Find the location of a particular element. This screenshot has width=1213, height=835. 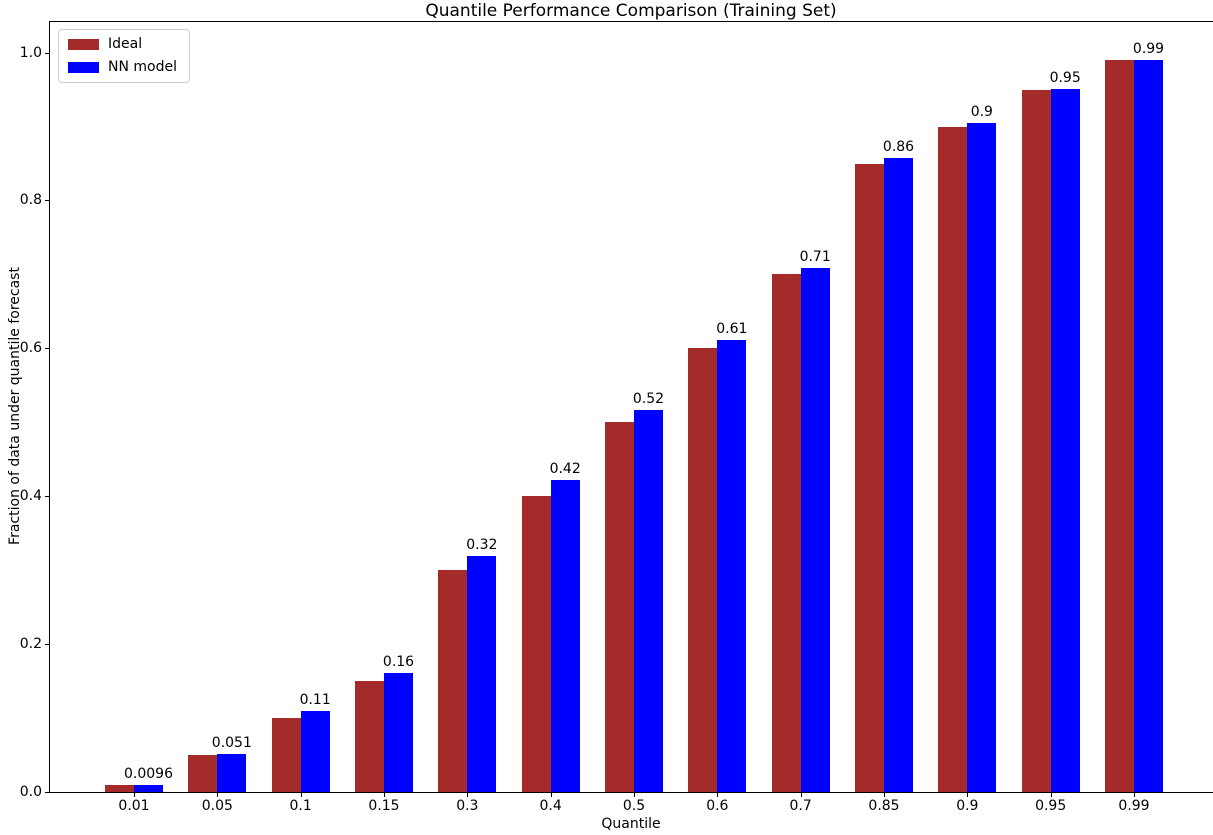

x-tick-label: 0.85 is located at coordinates (884, 806).